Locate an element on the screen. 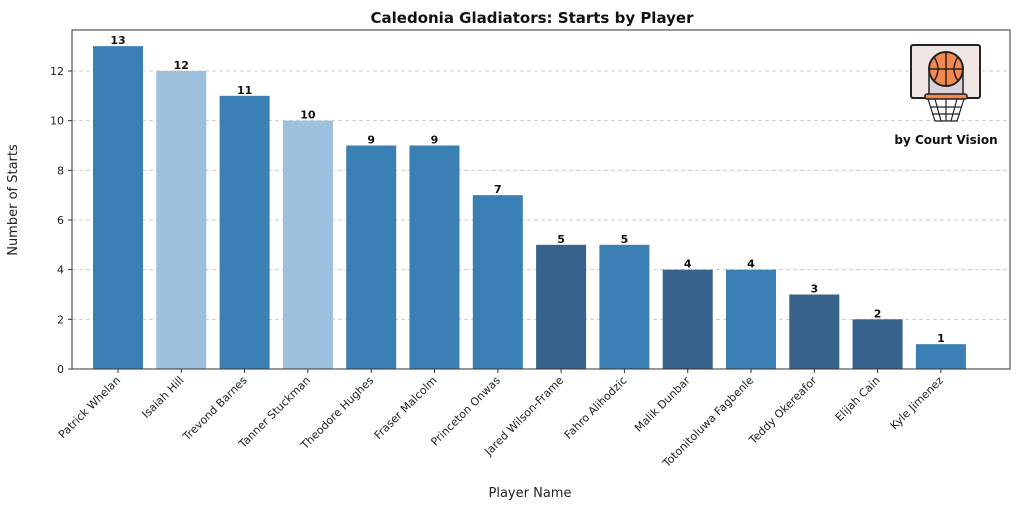  y-tick-label: 0 is located at coordinates (60, 369).